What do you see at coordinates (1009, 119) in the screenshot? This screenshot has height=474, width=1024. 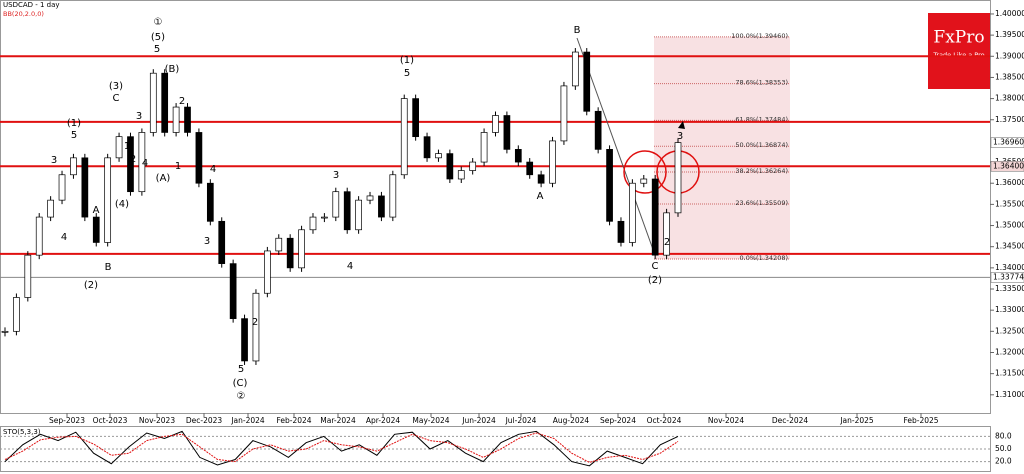 I see `y-tick-label: 1.37500` at bounding box center [1009, 119].